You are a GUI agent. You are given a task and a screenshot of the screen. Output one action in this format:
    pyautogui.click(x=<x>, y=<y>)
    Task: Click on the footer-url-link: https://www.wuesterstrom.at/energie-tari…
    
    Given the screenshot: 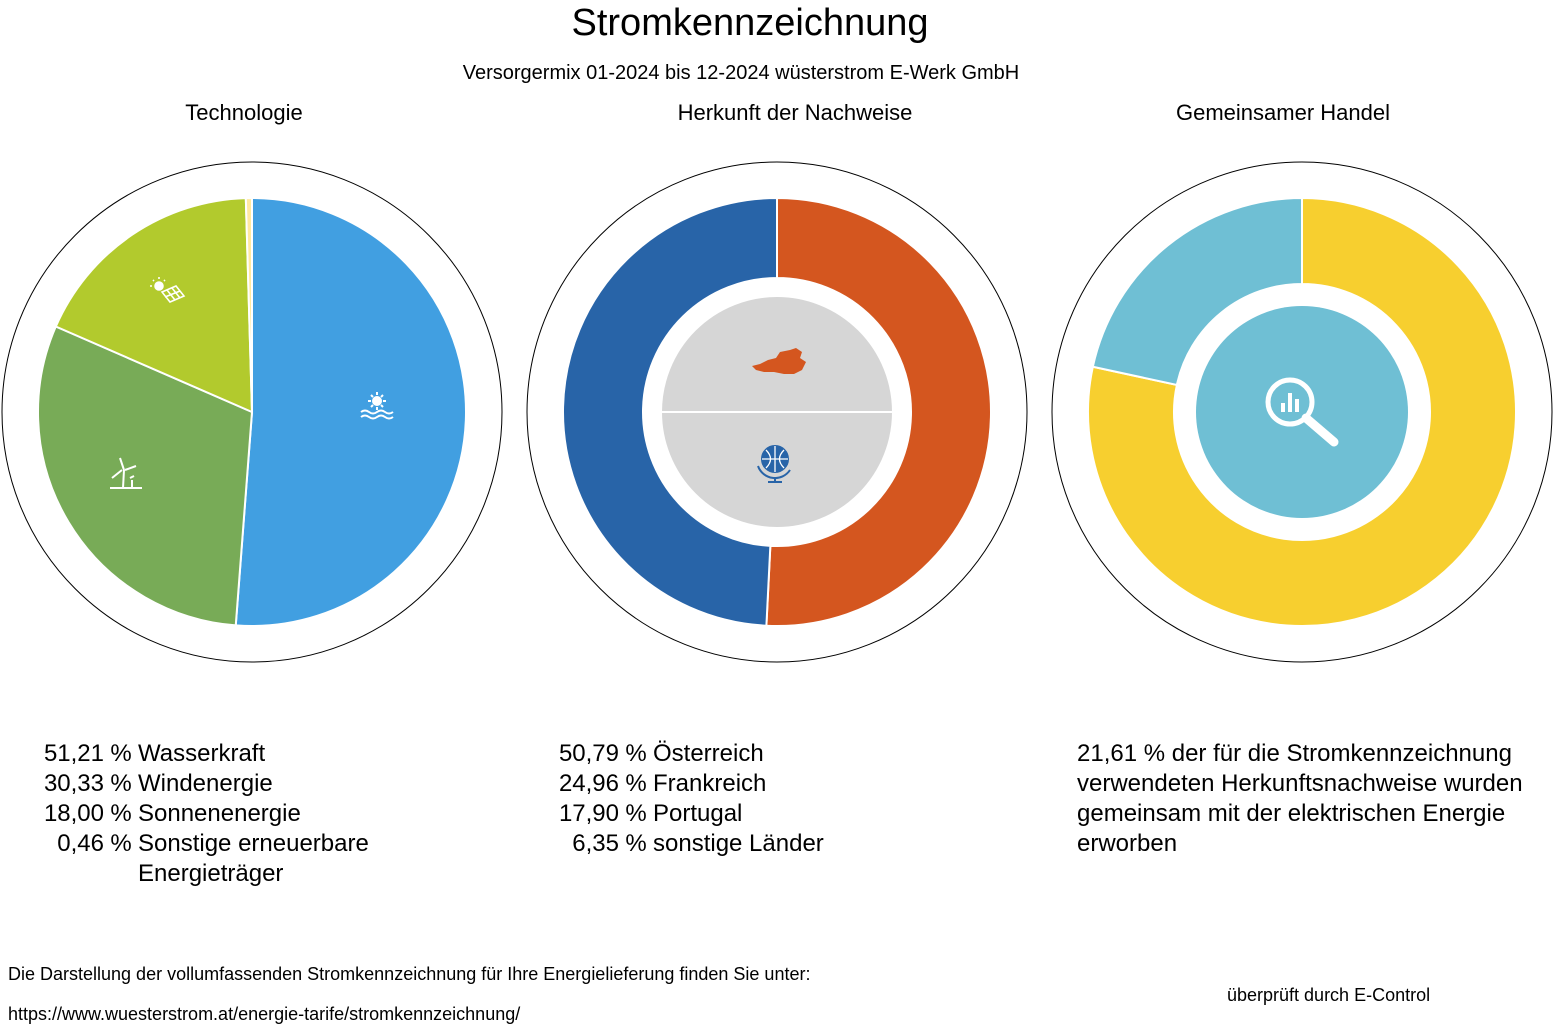 What is the action you would take?
    pyautogui.click(x=264, y=1014)
    